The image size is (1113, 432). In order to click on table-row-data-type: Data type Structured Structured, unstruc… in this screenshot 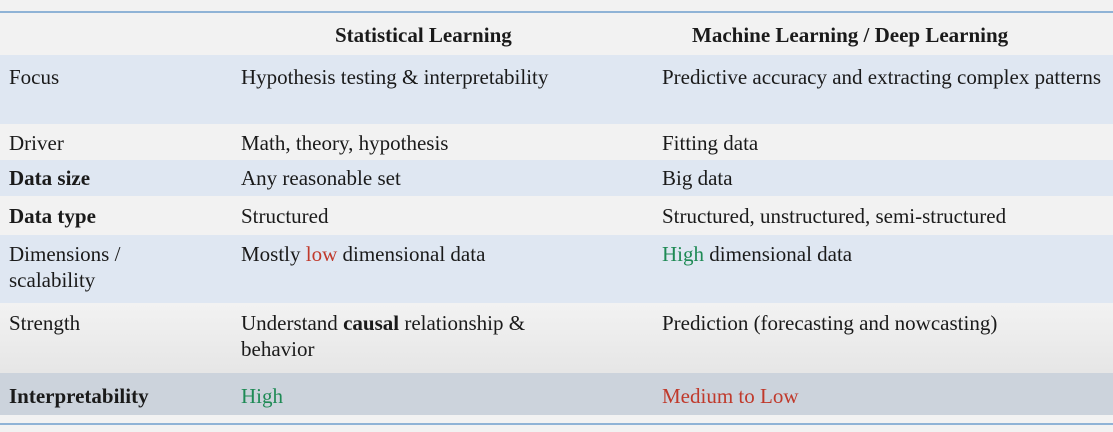, I will do `click(556, 215)`.